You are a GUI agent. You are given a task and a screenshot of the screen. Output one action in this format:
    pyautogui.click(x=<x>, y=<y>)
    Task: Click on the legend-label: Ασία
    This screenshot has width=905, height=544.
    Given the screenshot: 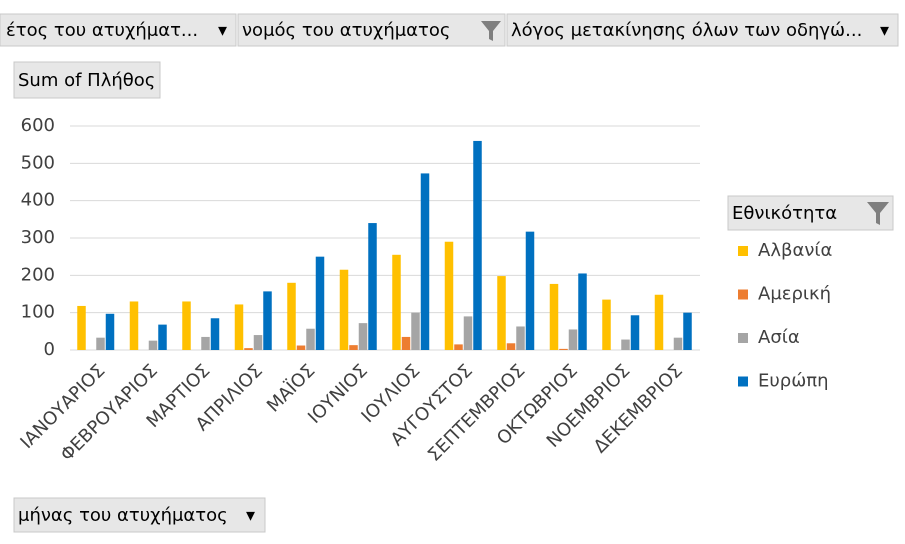 What is the action you would take?
    pyautogui.click(x=779, y=337)
    